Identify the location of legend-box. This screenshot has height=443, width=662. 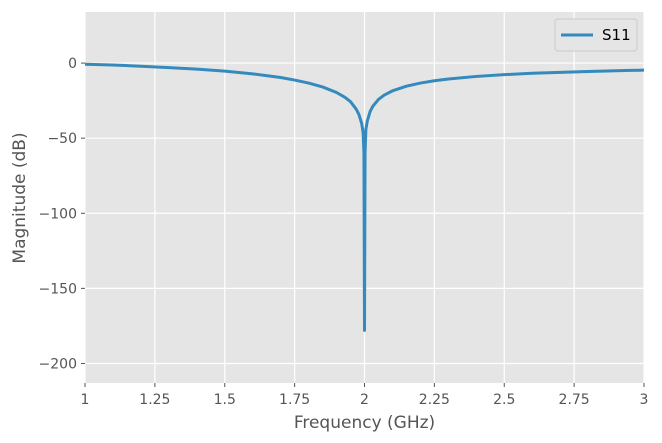
(596, 35).